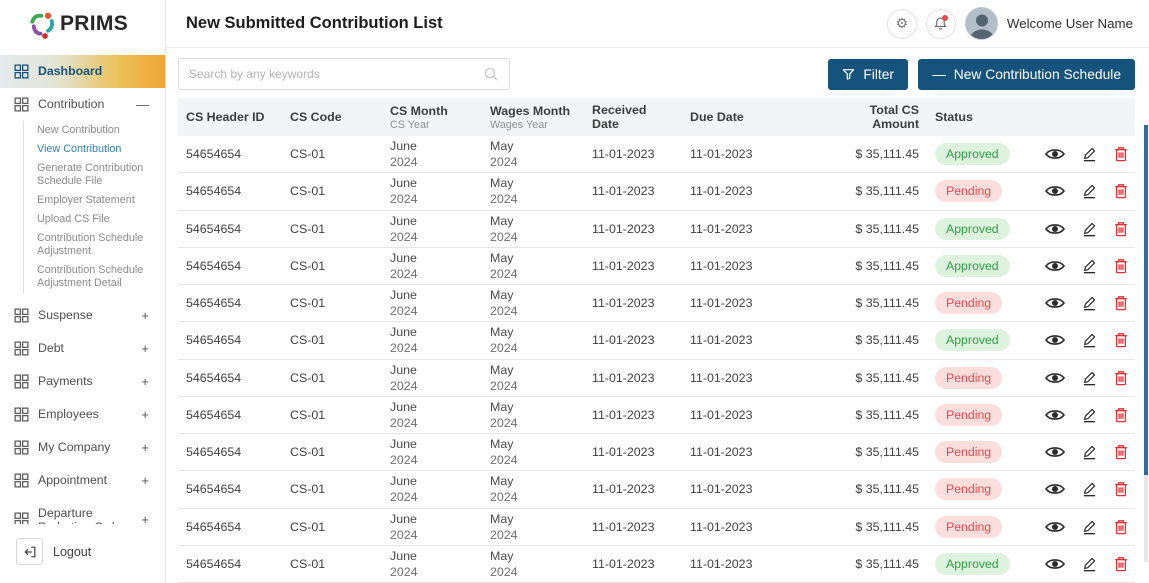 The height and width of the screenshot is (583, 1149). What do you see at coordinates (90, 276) in the screenshot?
I see `submenu-item: Contribution Schedule Adjustment Detail` at bounding box center [90, 276].